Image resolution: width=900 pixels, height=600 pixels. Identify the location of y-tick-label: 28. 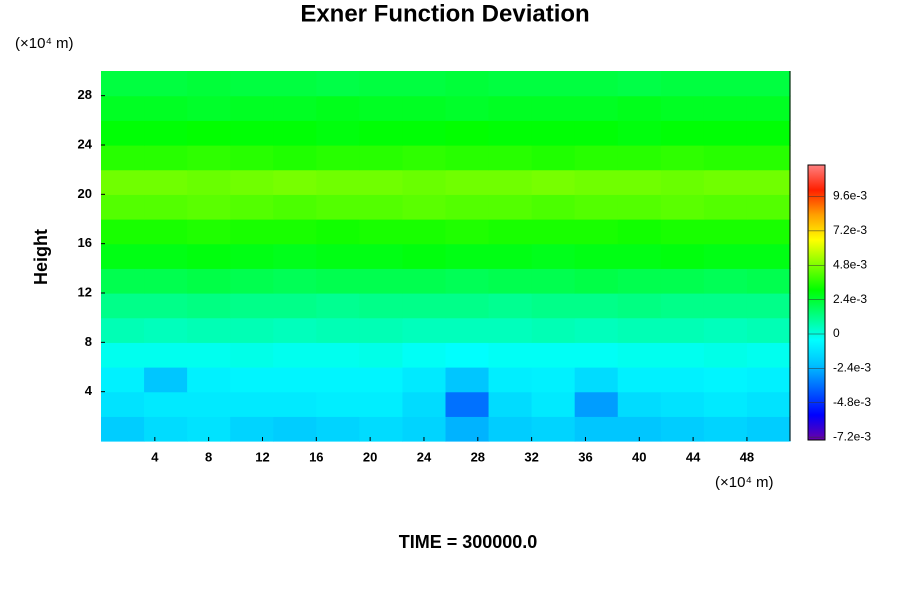
(85, 94).